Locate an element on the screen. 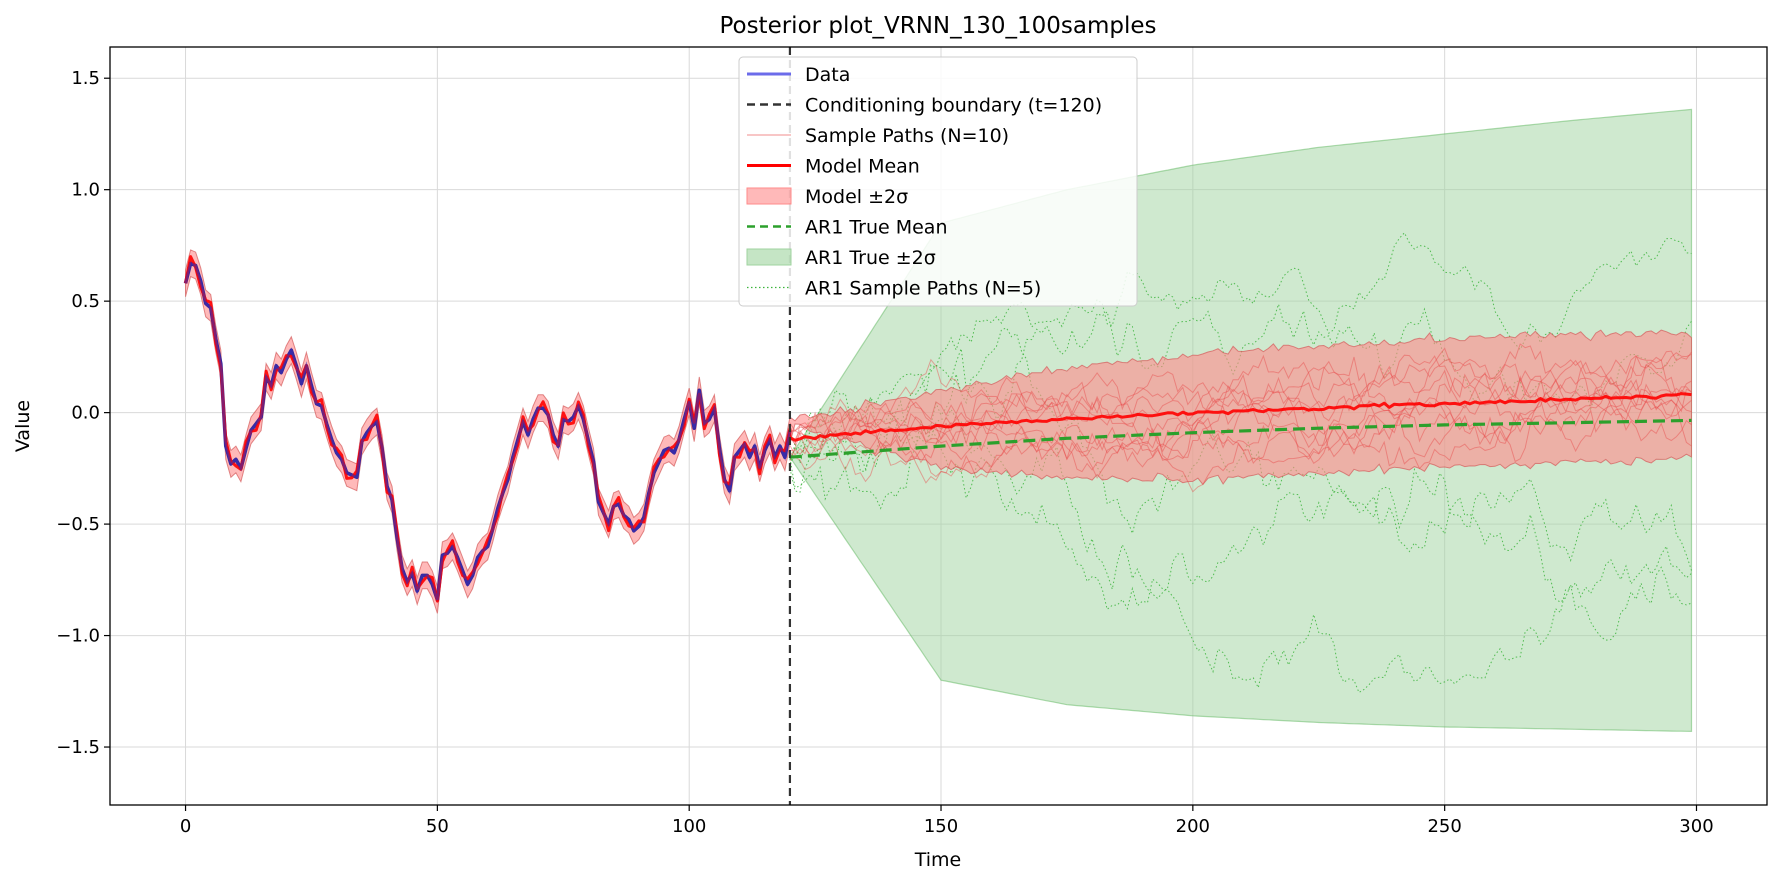  x-tick-label: 50 is located at coordinates (437, 826).